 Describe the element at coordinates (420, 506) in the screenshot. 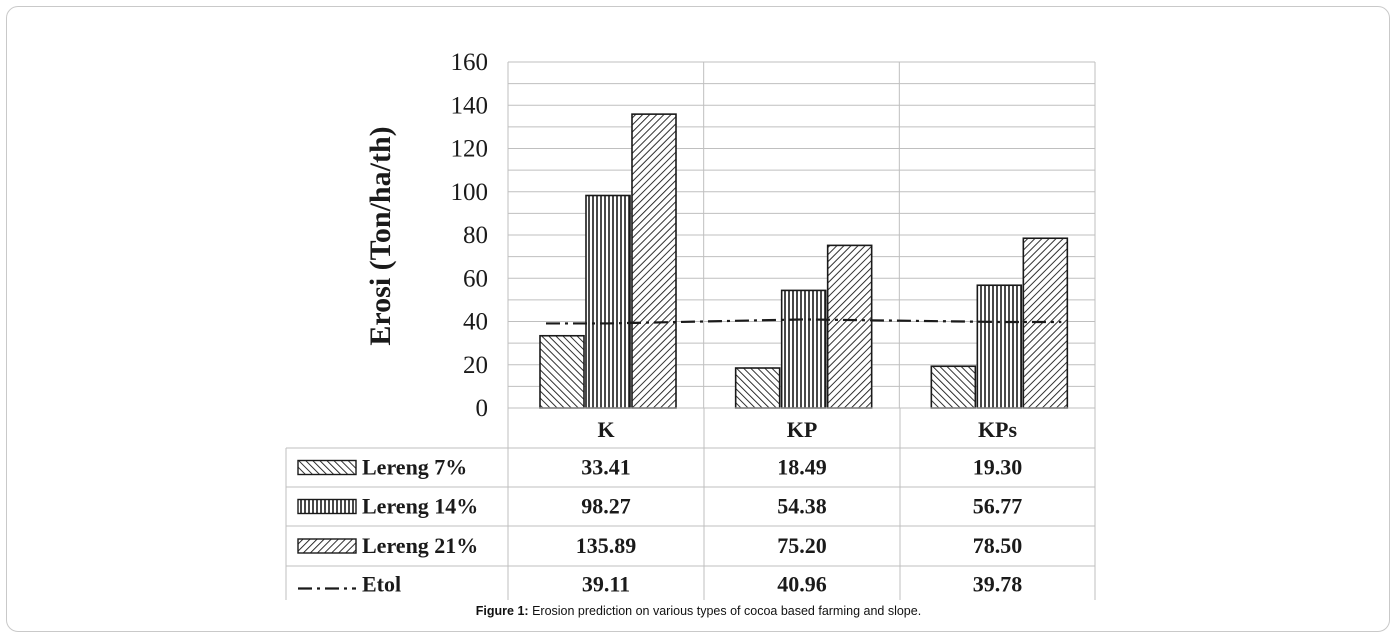

I see `series-name-2: Lereng 14%` at that location.